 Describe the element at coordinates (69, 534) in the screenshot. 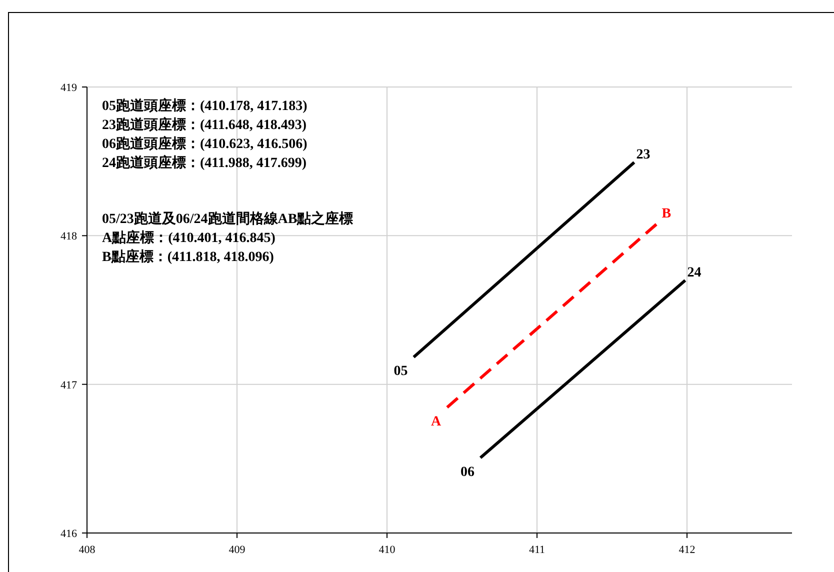

I see `y-tick-label: 416` at that location.